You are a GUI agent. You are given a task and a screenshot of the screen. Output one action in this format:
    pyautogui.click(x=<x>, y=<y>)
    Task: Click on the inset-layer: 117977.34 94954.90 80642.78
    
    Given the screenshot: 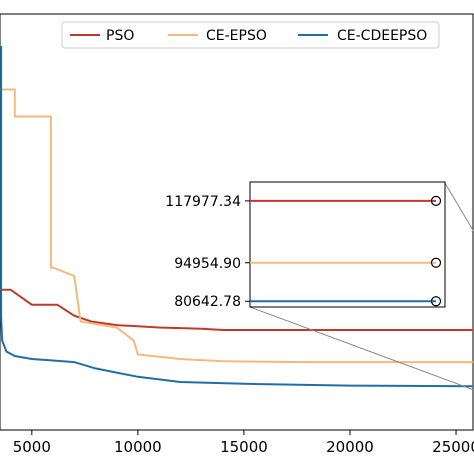 What is the action you would take?
    pyautogui.click(x=303, y=252)
    